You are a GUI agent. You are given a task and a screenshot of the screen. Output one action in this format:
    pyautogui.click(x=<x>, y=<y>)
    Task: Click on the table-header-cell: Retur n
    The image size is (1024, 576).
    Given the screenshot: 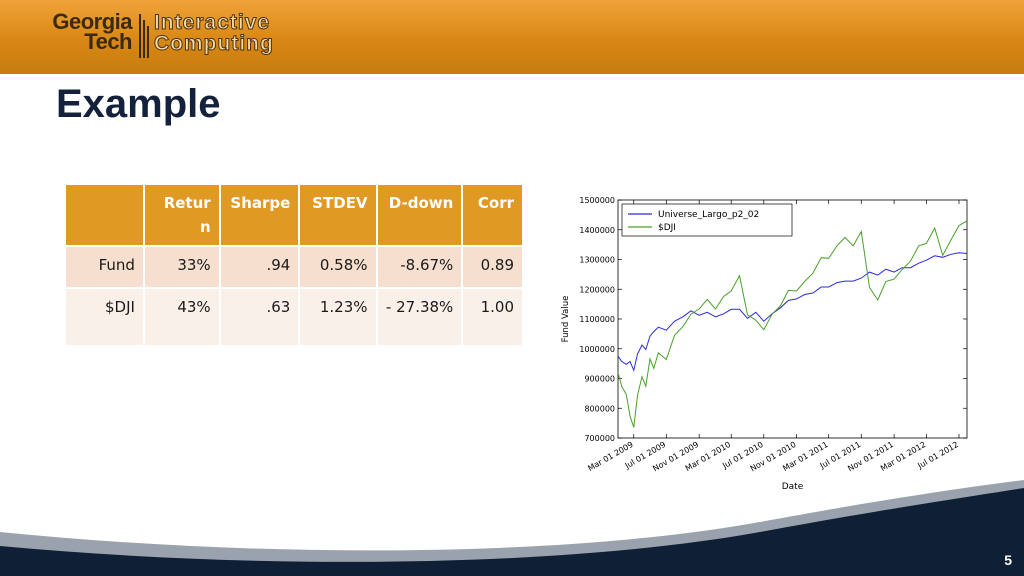 What is the action you would take?
    pyautogui.click(x=181, y=215)
    